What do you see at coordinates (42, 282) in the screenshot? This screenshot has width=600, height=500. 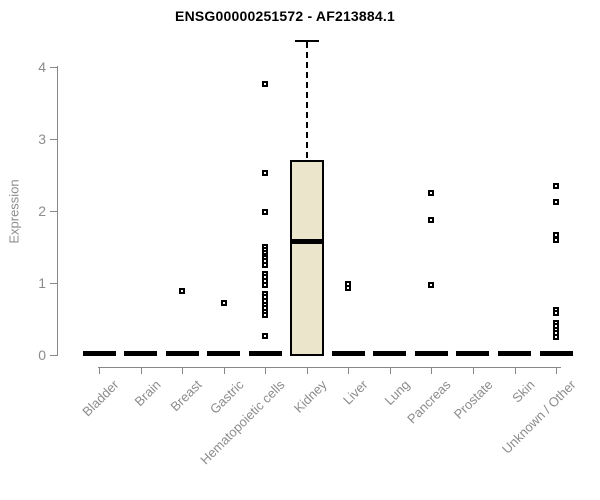 I see `y-tick-label: 1` at bounding box center [42, 282].